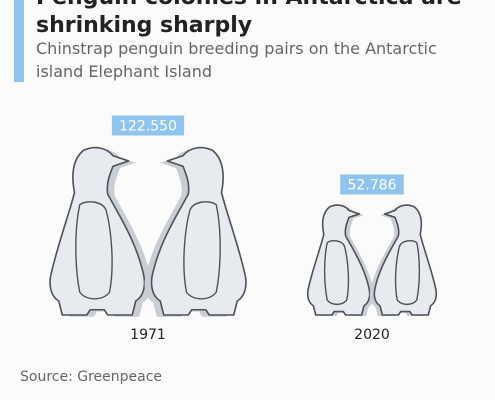 This screenshot has width=495, height=400. What do you see at coordinates (148, 335) in the screenshot?
I see `category-label: 1971` at bounding box center [148, 335].